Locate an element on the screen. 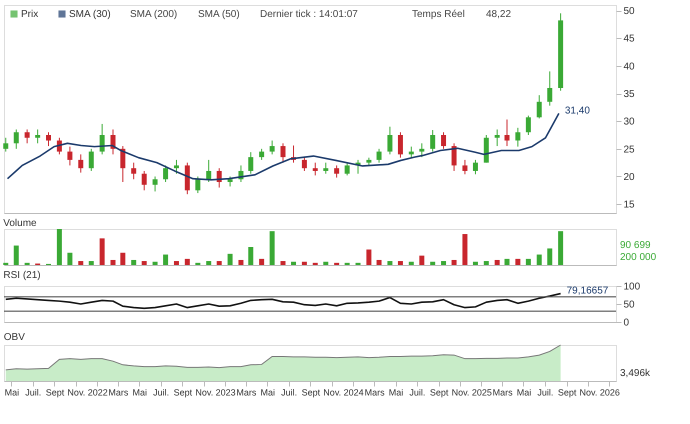 This screenshot has height=424, width=690. x-tick-label: 2026 is located at coordinates (610, 393).